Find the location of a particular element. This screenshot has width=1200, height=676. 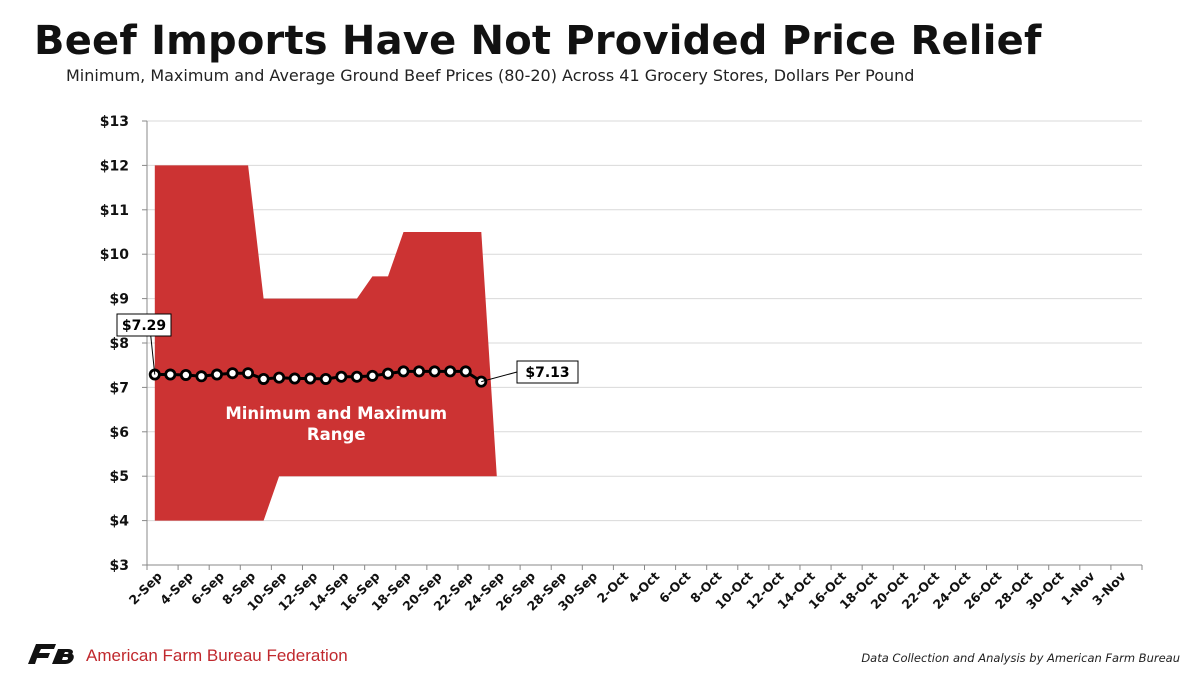

callout-label: $7.29 is located at coordinates (144, 326).